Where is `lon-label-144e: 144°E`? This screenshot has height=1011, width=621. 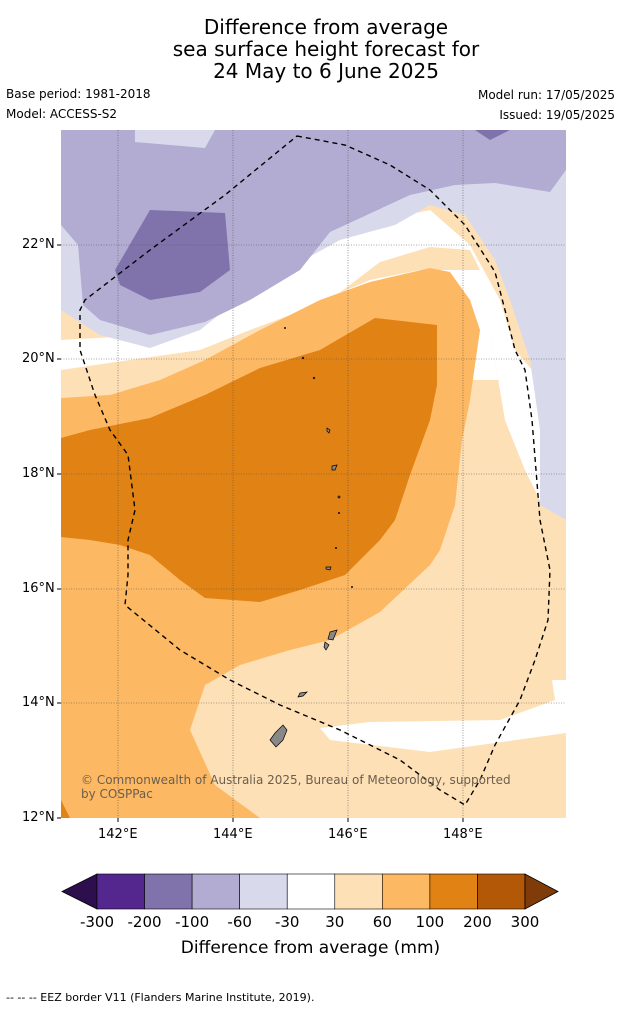
lon-label-144e: 144°E is located at coordinates (233, 834).